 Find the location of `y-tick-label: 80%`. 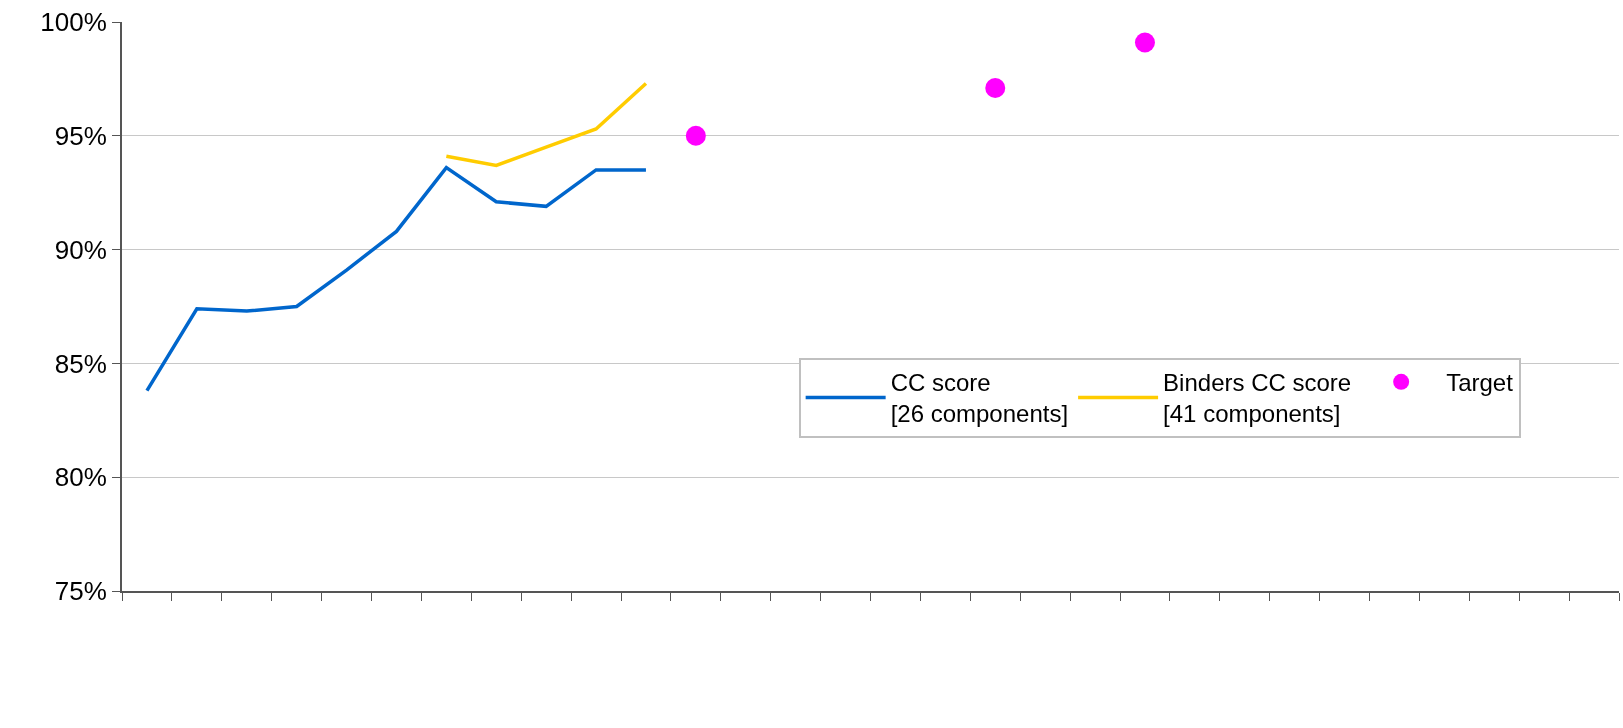

y-tick-label: 80% is located at coordinates (80, 477).